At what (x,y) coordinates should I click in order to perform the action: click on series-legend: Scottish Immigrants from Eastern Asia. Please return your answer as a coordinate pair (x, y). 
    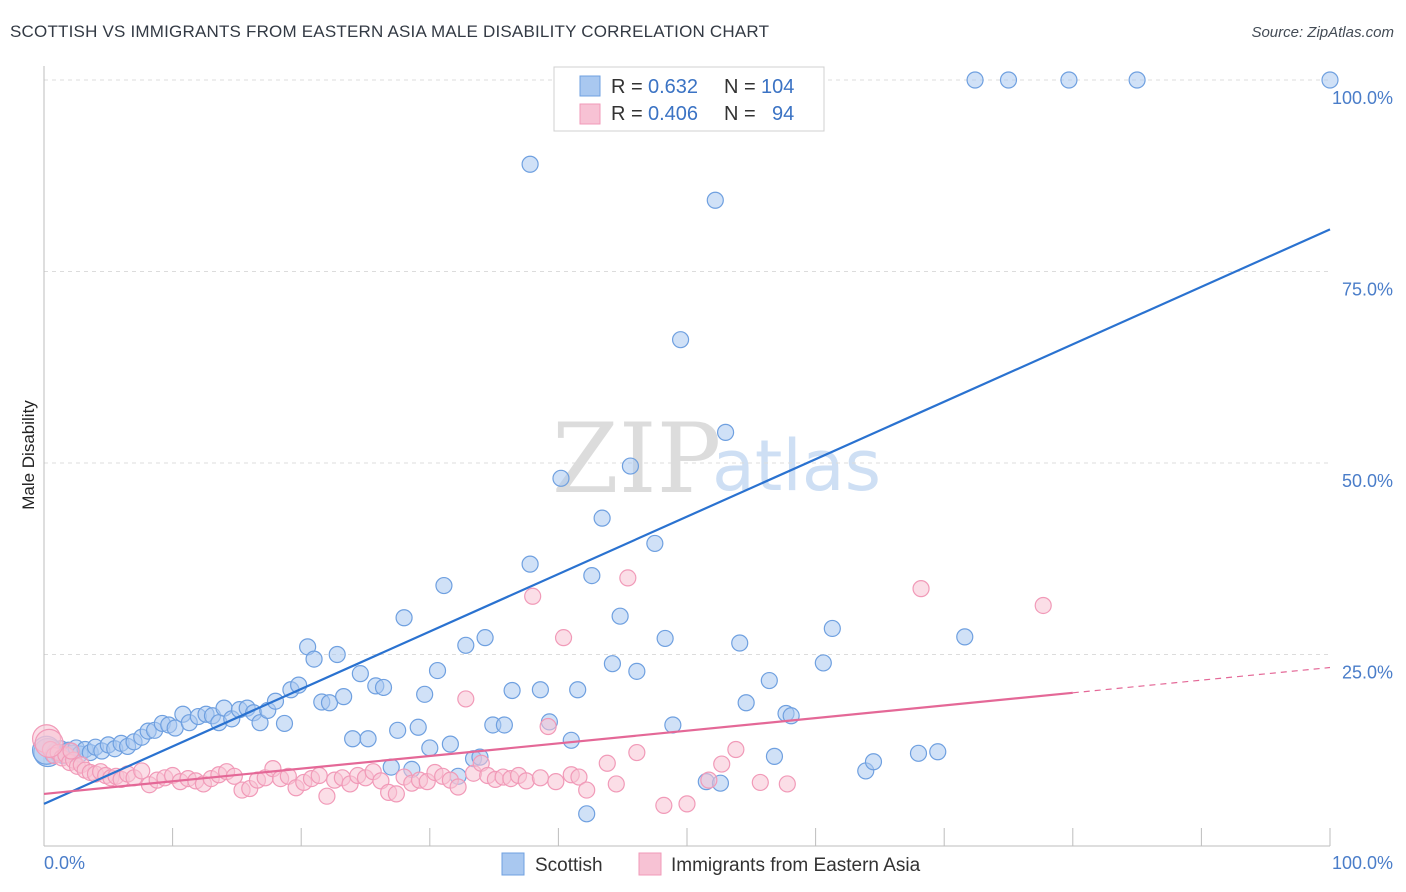
    Looking at the image, I should click on (711, 864).